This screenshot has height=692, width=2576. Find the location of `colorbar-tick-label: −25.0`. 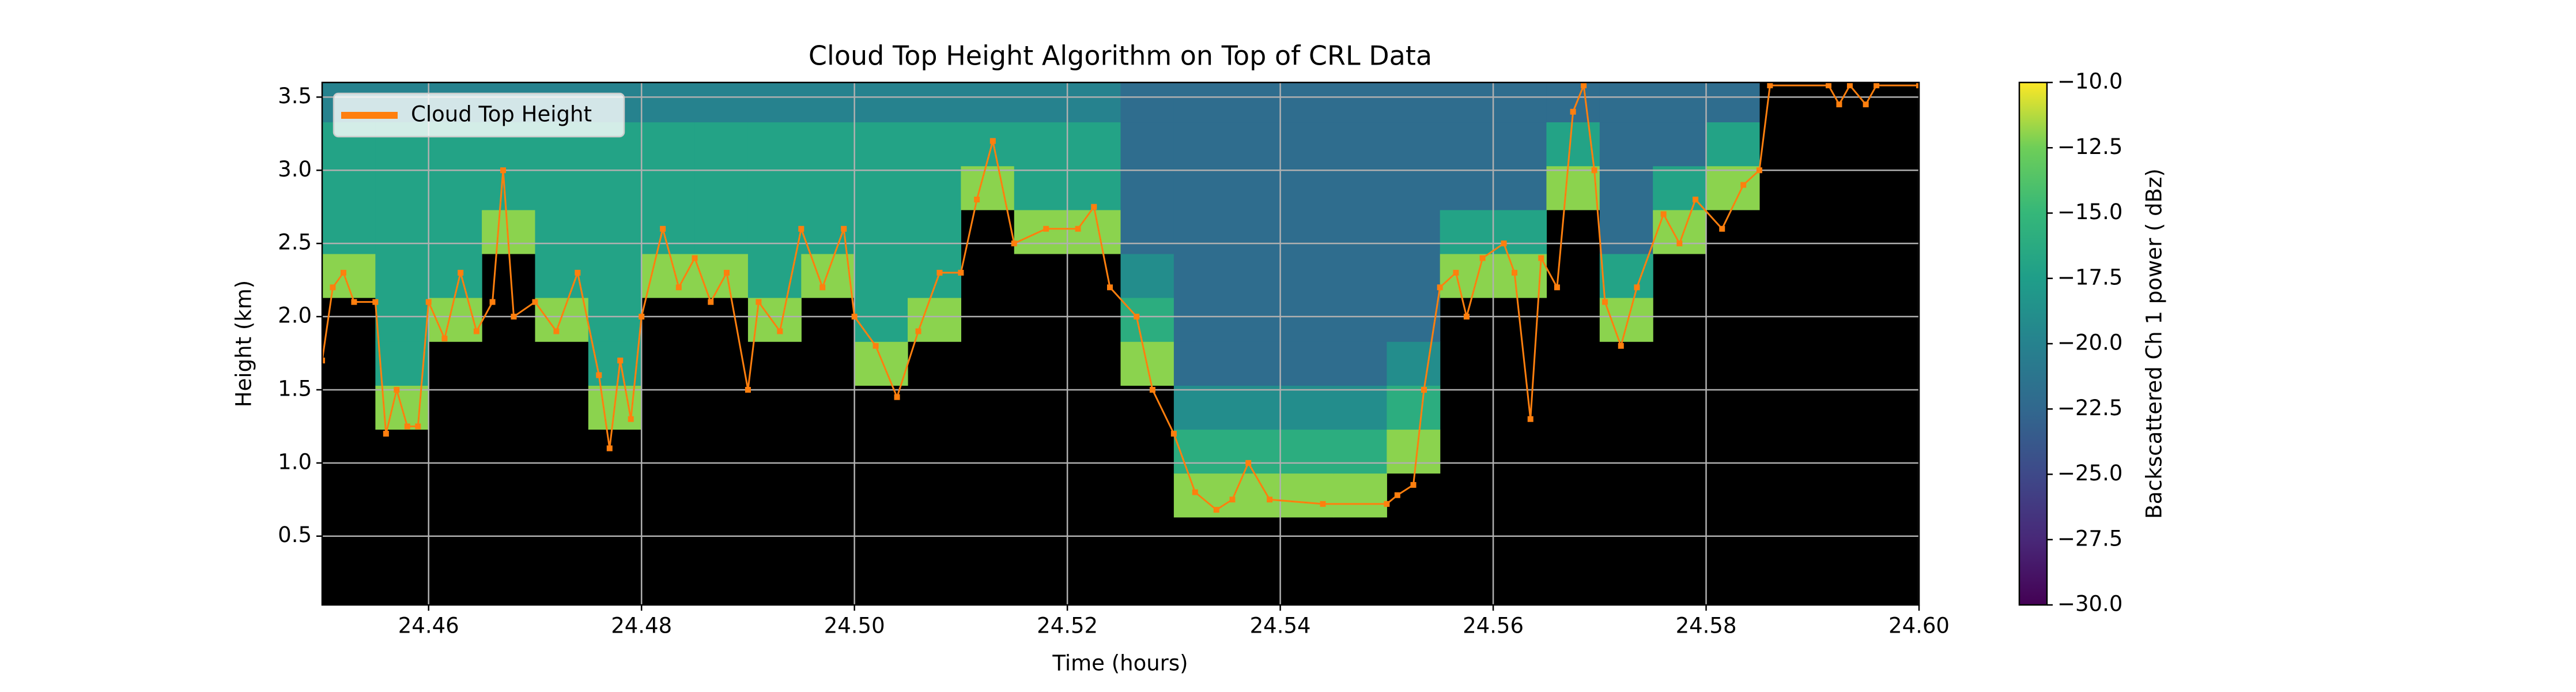

colorbar-tick-label: −25.0 is located at coordinates (2089, 473).